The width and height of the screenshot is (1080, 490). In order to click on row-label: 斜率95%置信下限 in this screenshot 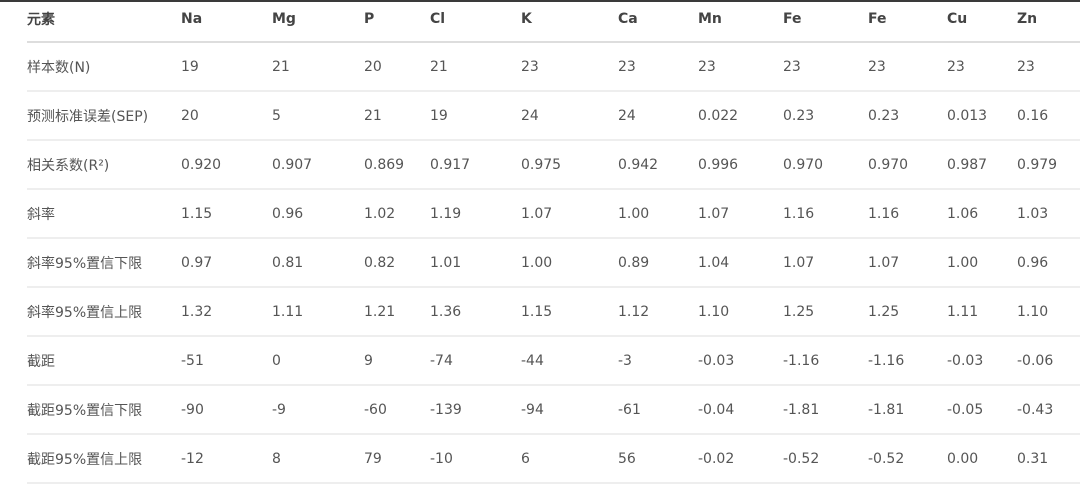, I will do `click(104, 263)`.